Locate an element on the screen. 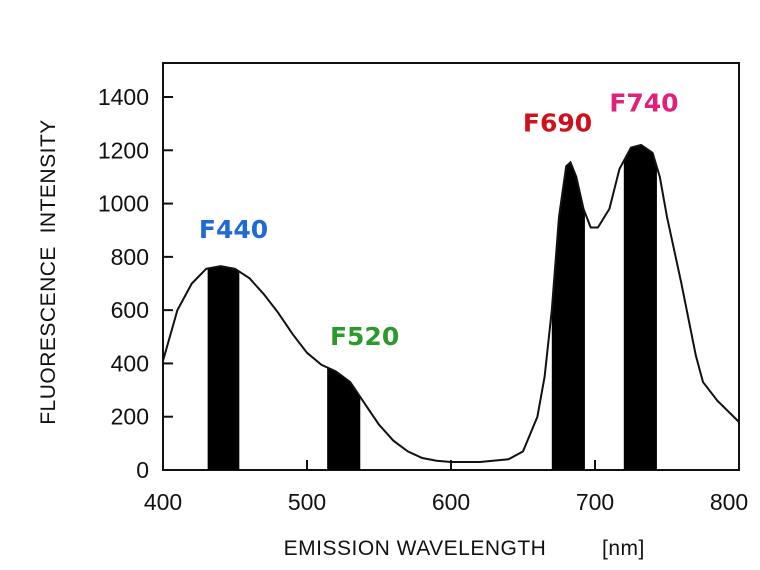 The image size is (760, 570). band-label-f520: F520 is located at coordinates (364, 336).